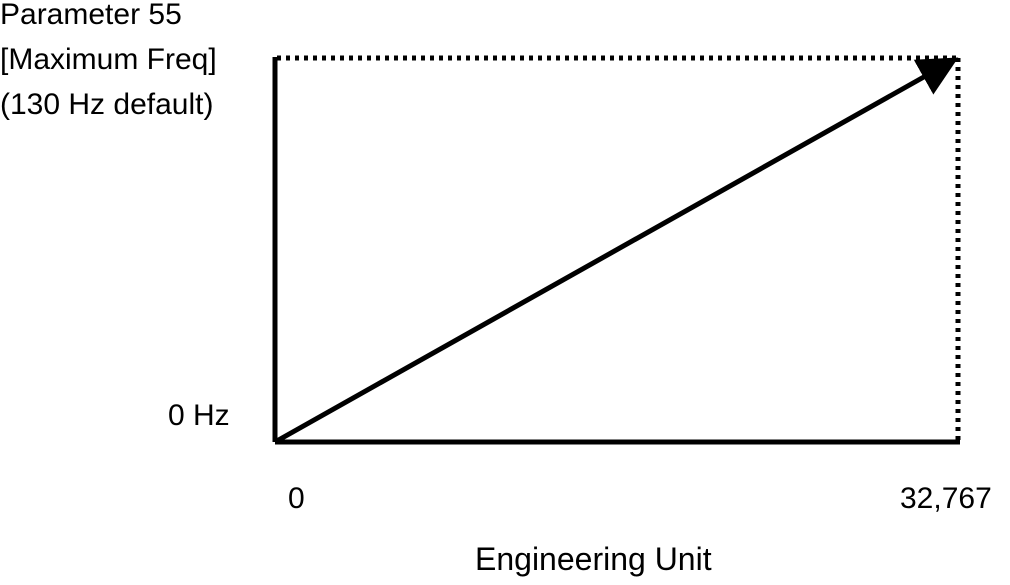  I want to click on x-tick-label-end: 32,767, so click(946, 498).